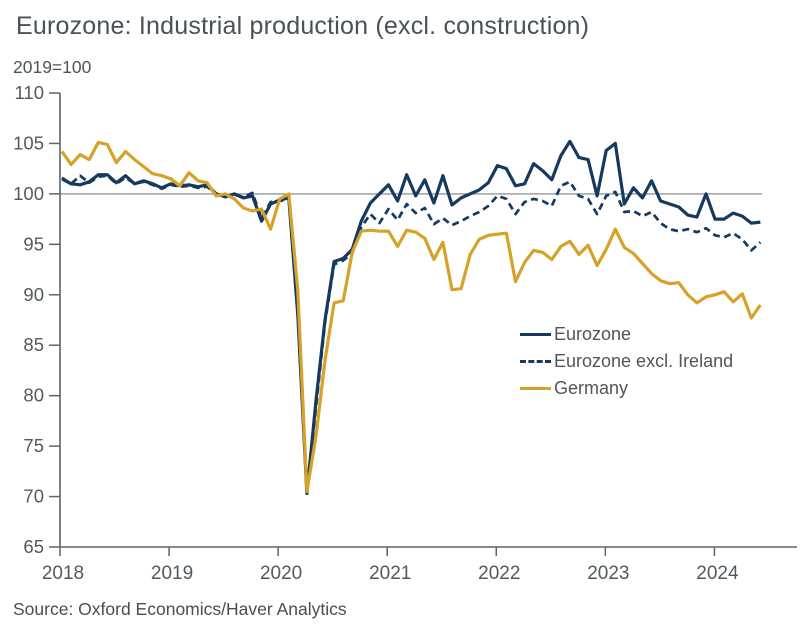 Image resolution: width=801 pixels, height=634 pixels. Describe the element at coordinates (33, 243) in the screenshot. I see `y-tick-label: 95` at that location.